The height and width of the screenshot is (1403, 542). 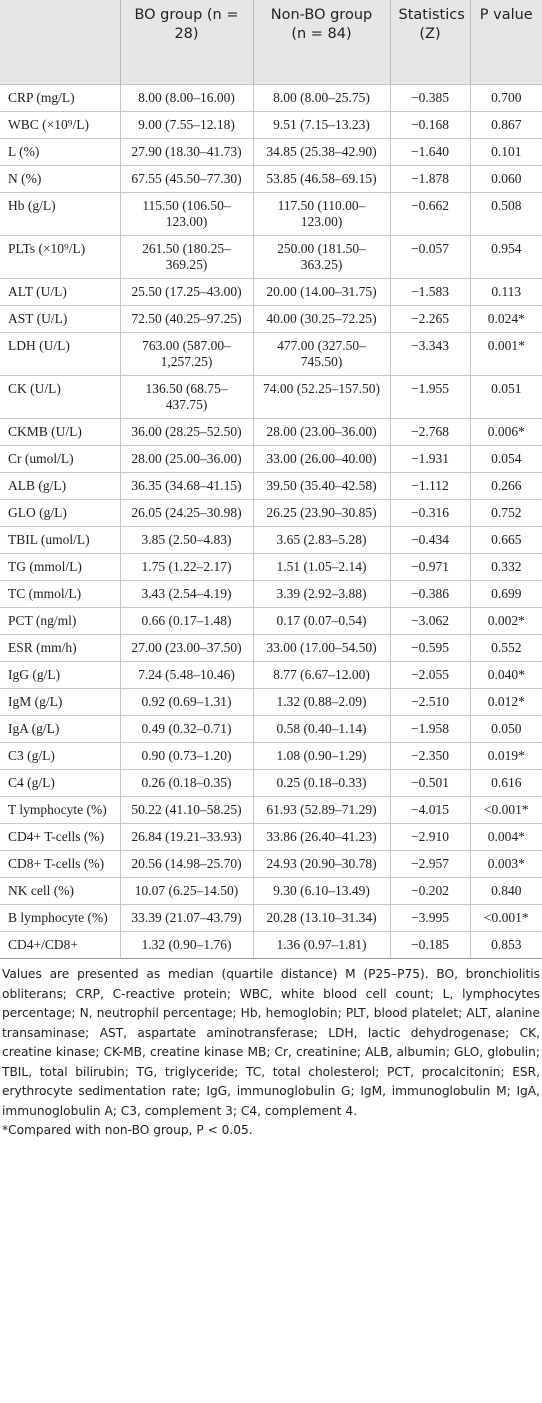 I want to click on cell: −0.386, so click(x=429, y=594).